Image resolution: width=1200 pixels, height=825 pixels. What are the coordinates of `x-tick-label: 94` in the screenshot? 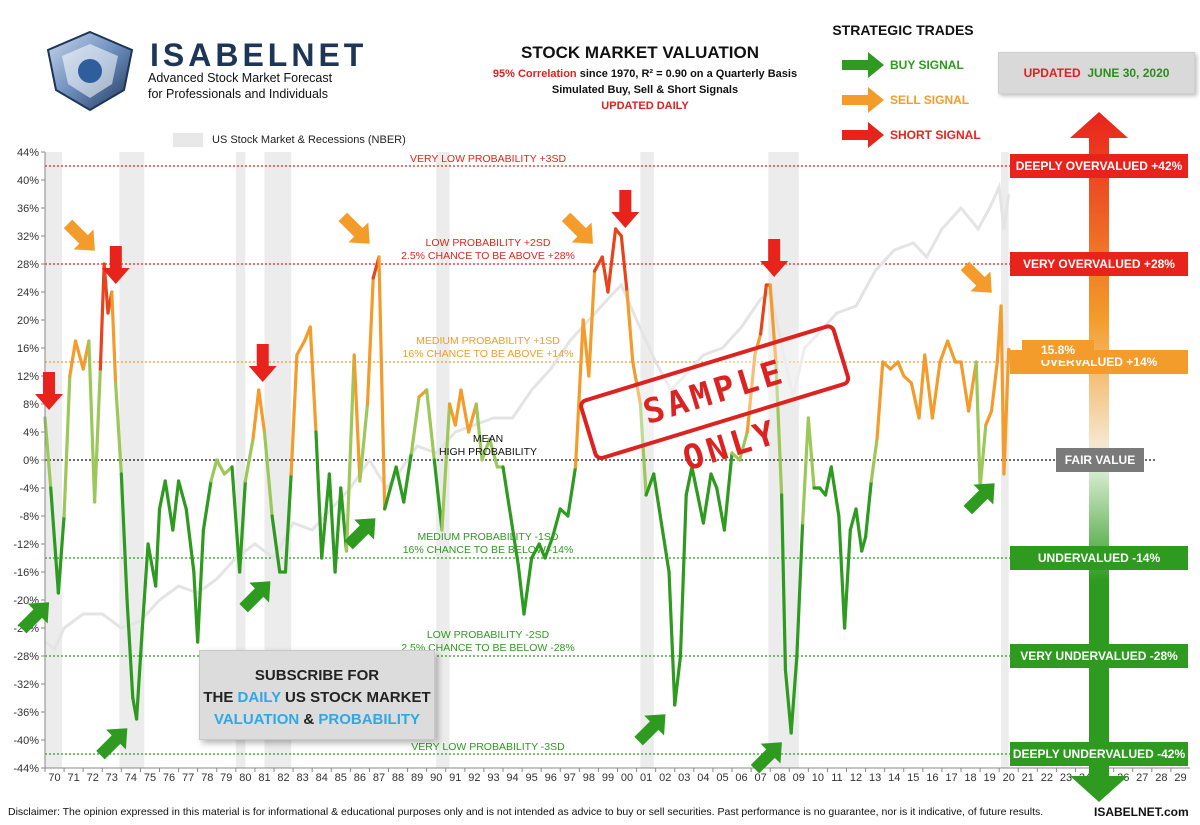 It's located at (512, 778).